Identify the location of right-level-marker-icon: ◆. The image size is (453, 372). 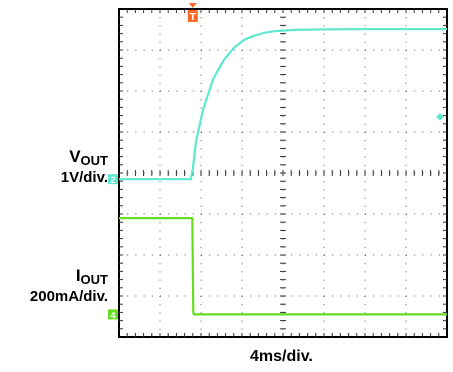
(440, 117).